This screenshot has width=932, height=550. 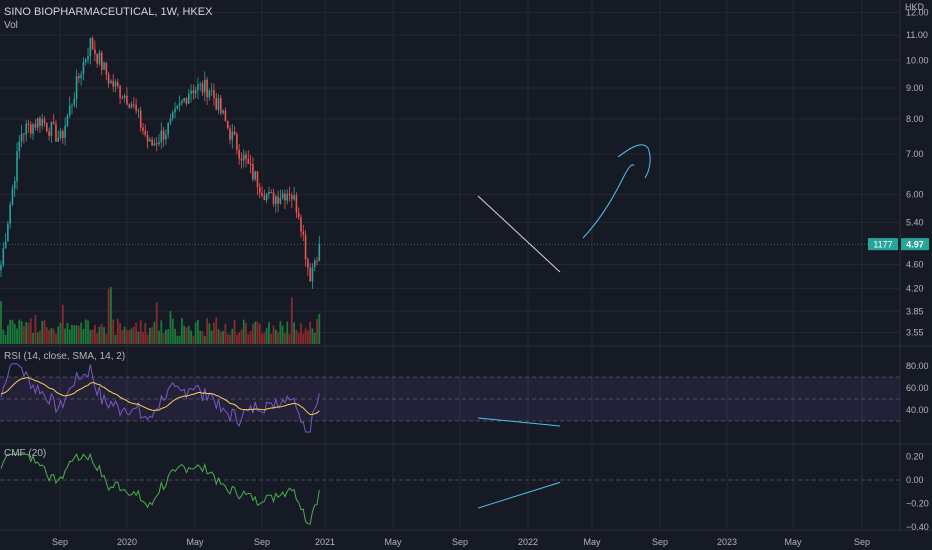 I want to click on price-tick-label: 4.20, so click(x=915, y=288).